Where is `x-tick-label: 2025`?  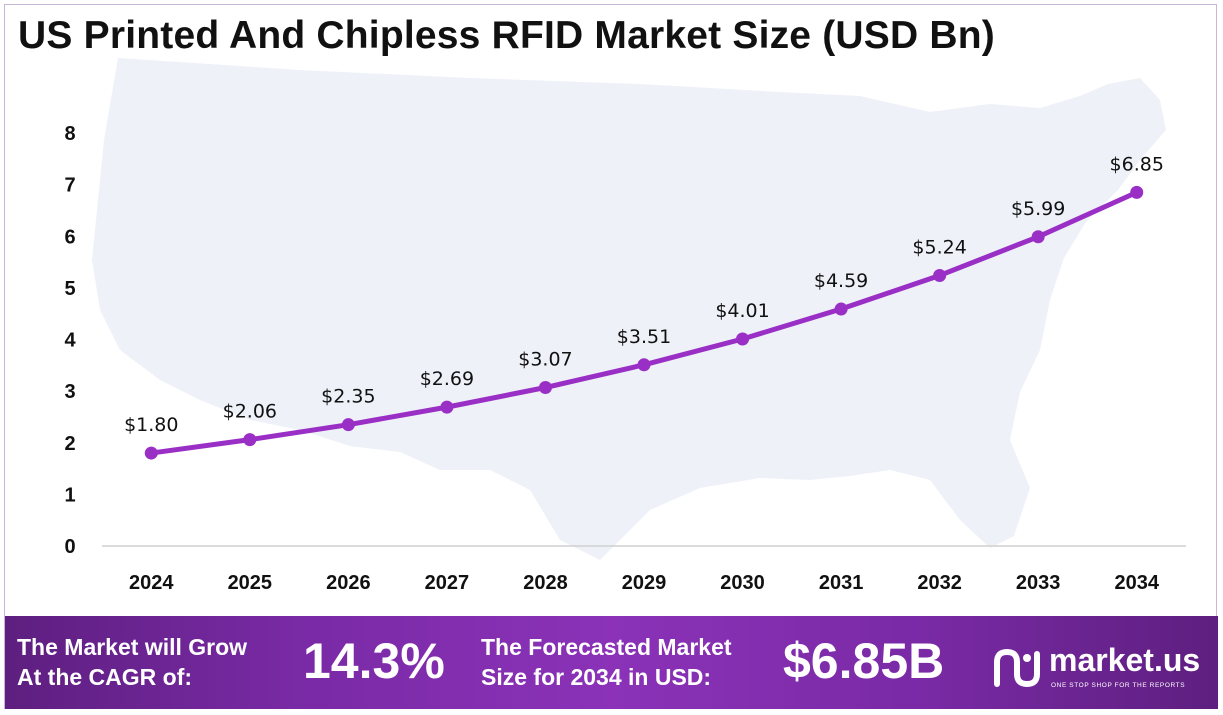 x-tick-label: 2025 is located at coordinates (250, 583).